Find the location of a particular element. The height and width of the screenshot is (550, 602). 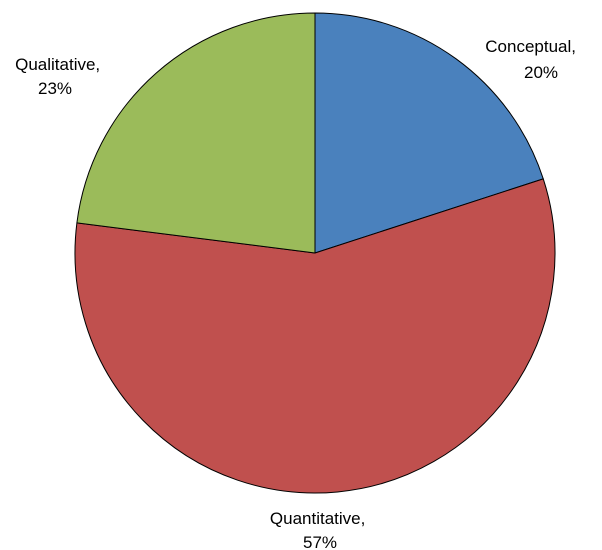

slice-label-qualitative-value: 23% is located at coordinates (55, 88).